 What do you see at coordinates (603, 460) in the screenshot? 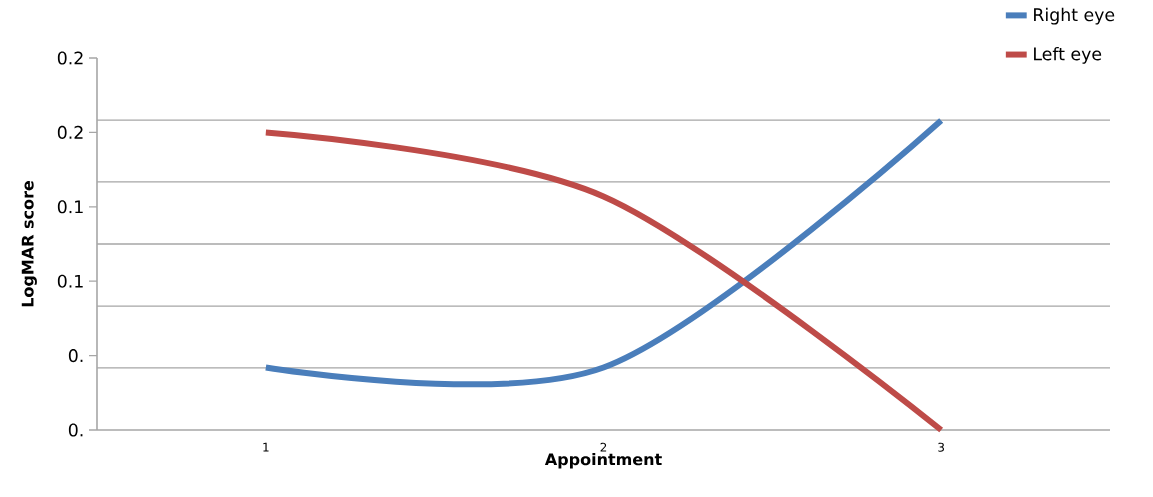
I see `x-axis-title: Appointment` at bounding box center [603, 460].